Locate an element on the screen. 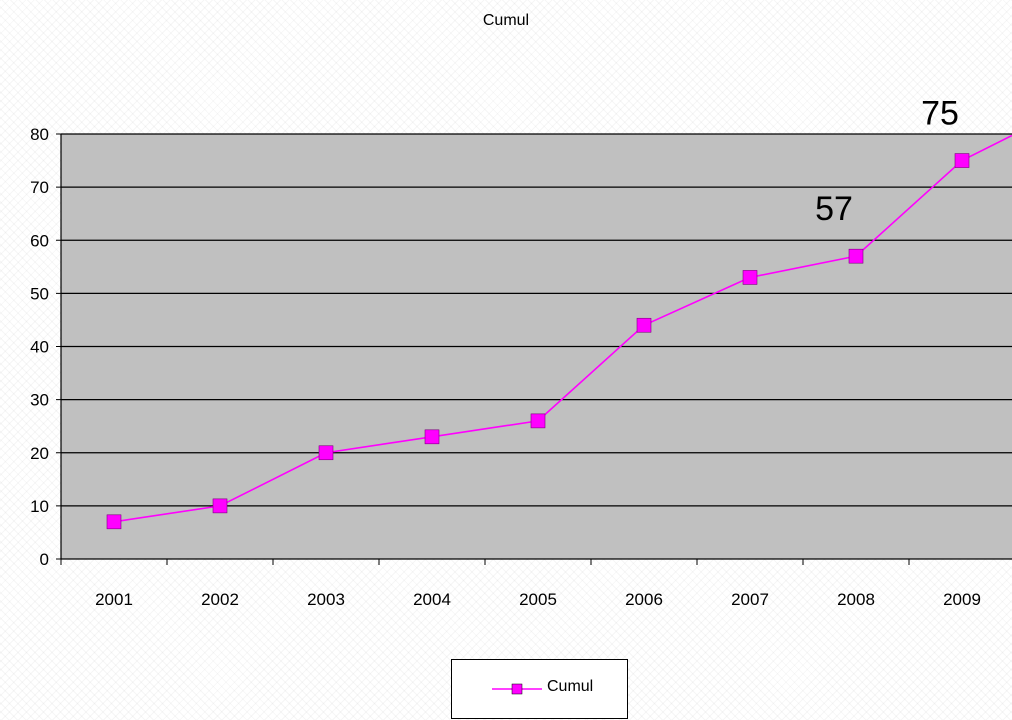  x-tick-label-2003: 2003 is located at coordinates (326, 599).